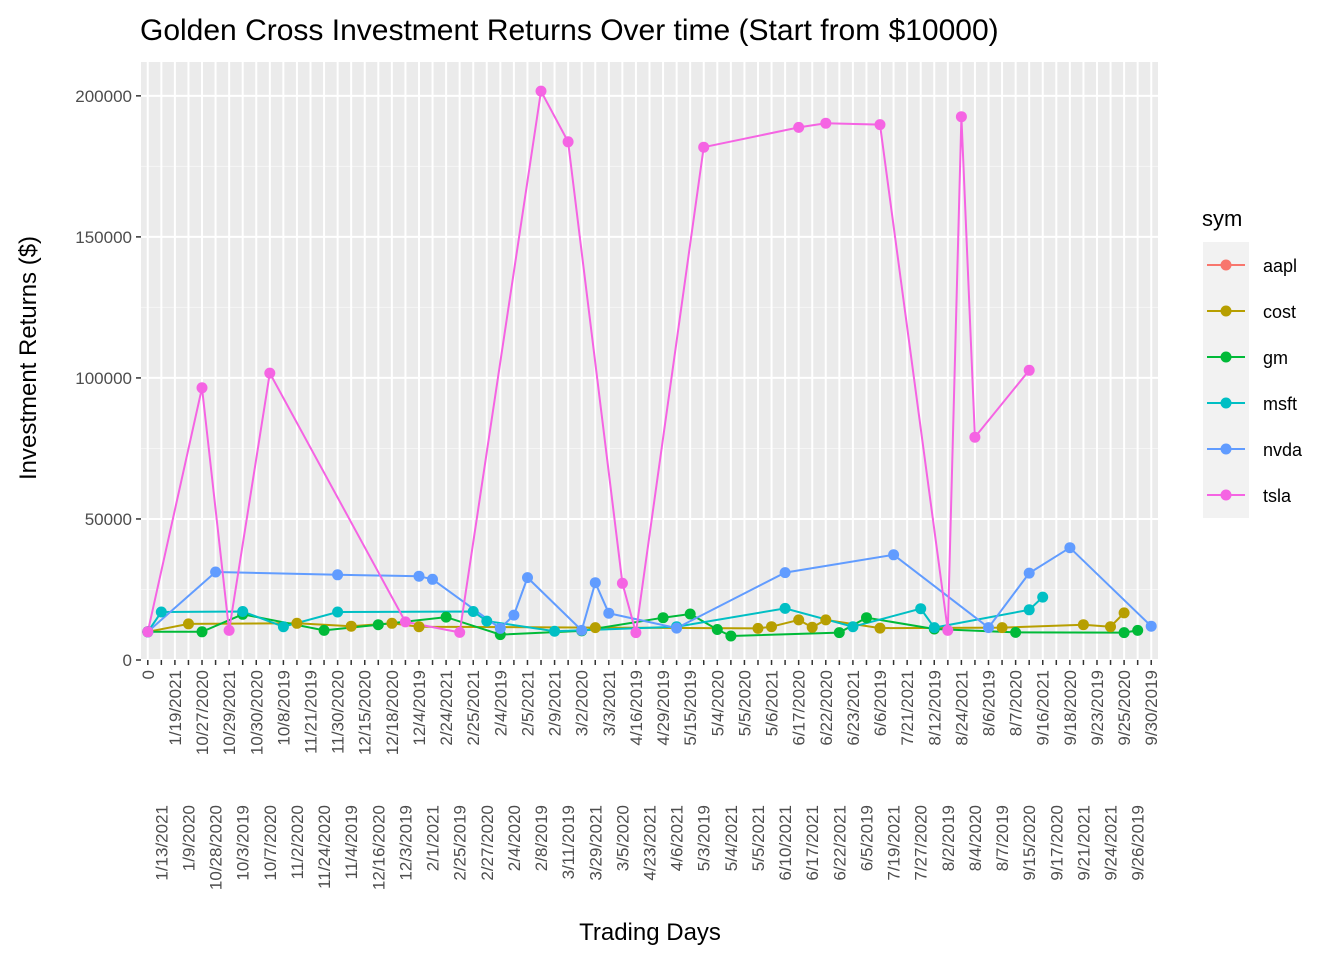 This screenshot has height=960, width=1344. I want to click on x-tick-label: 6/10/2021, so click(785, 843).